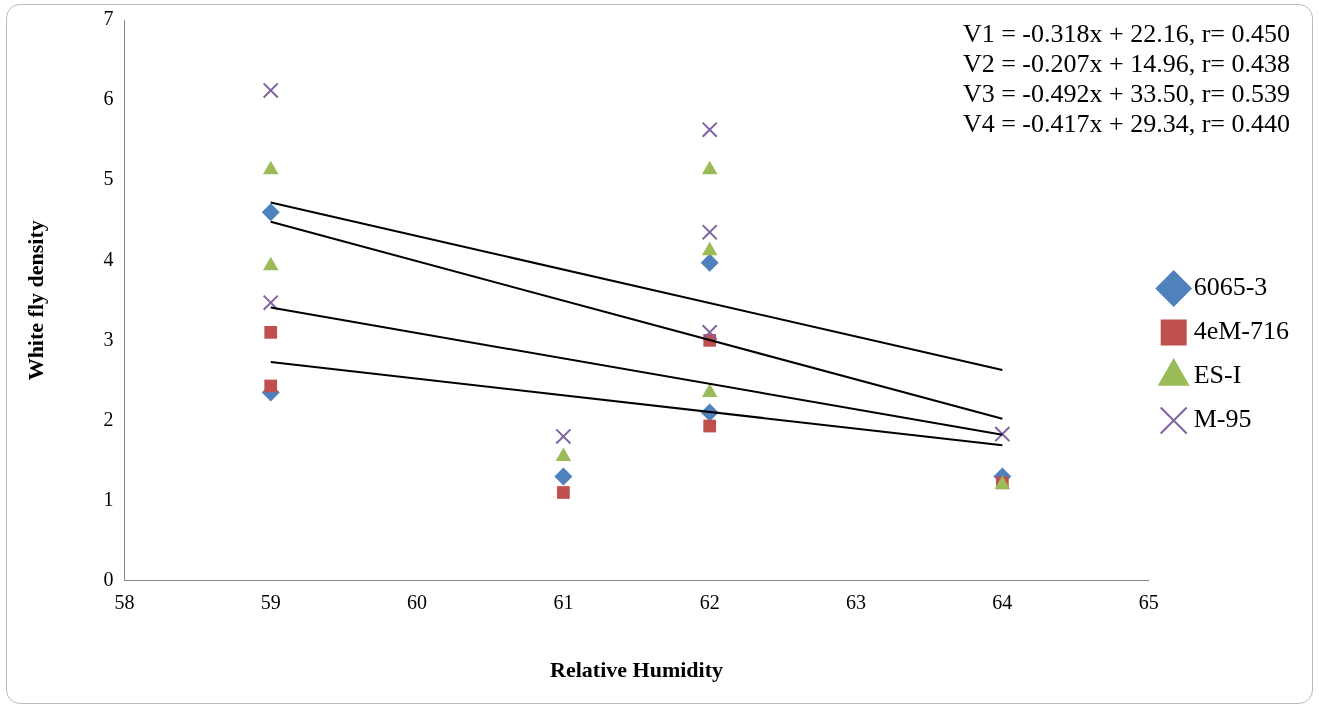 The width and height of the screenshot is (1319, 709). I want to click on y-tick-label: 1, so click(108, 498).